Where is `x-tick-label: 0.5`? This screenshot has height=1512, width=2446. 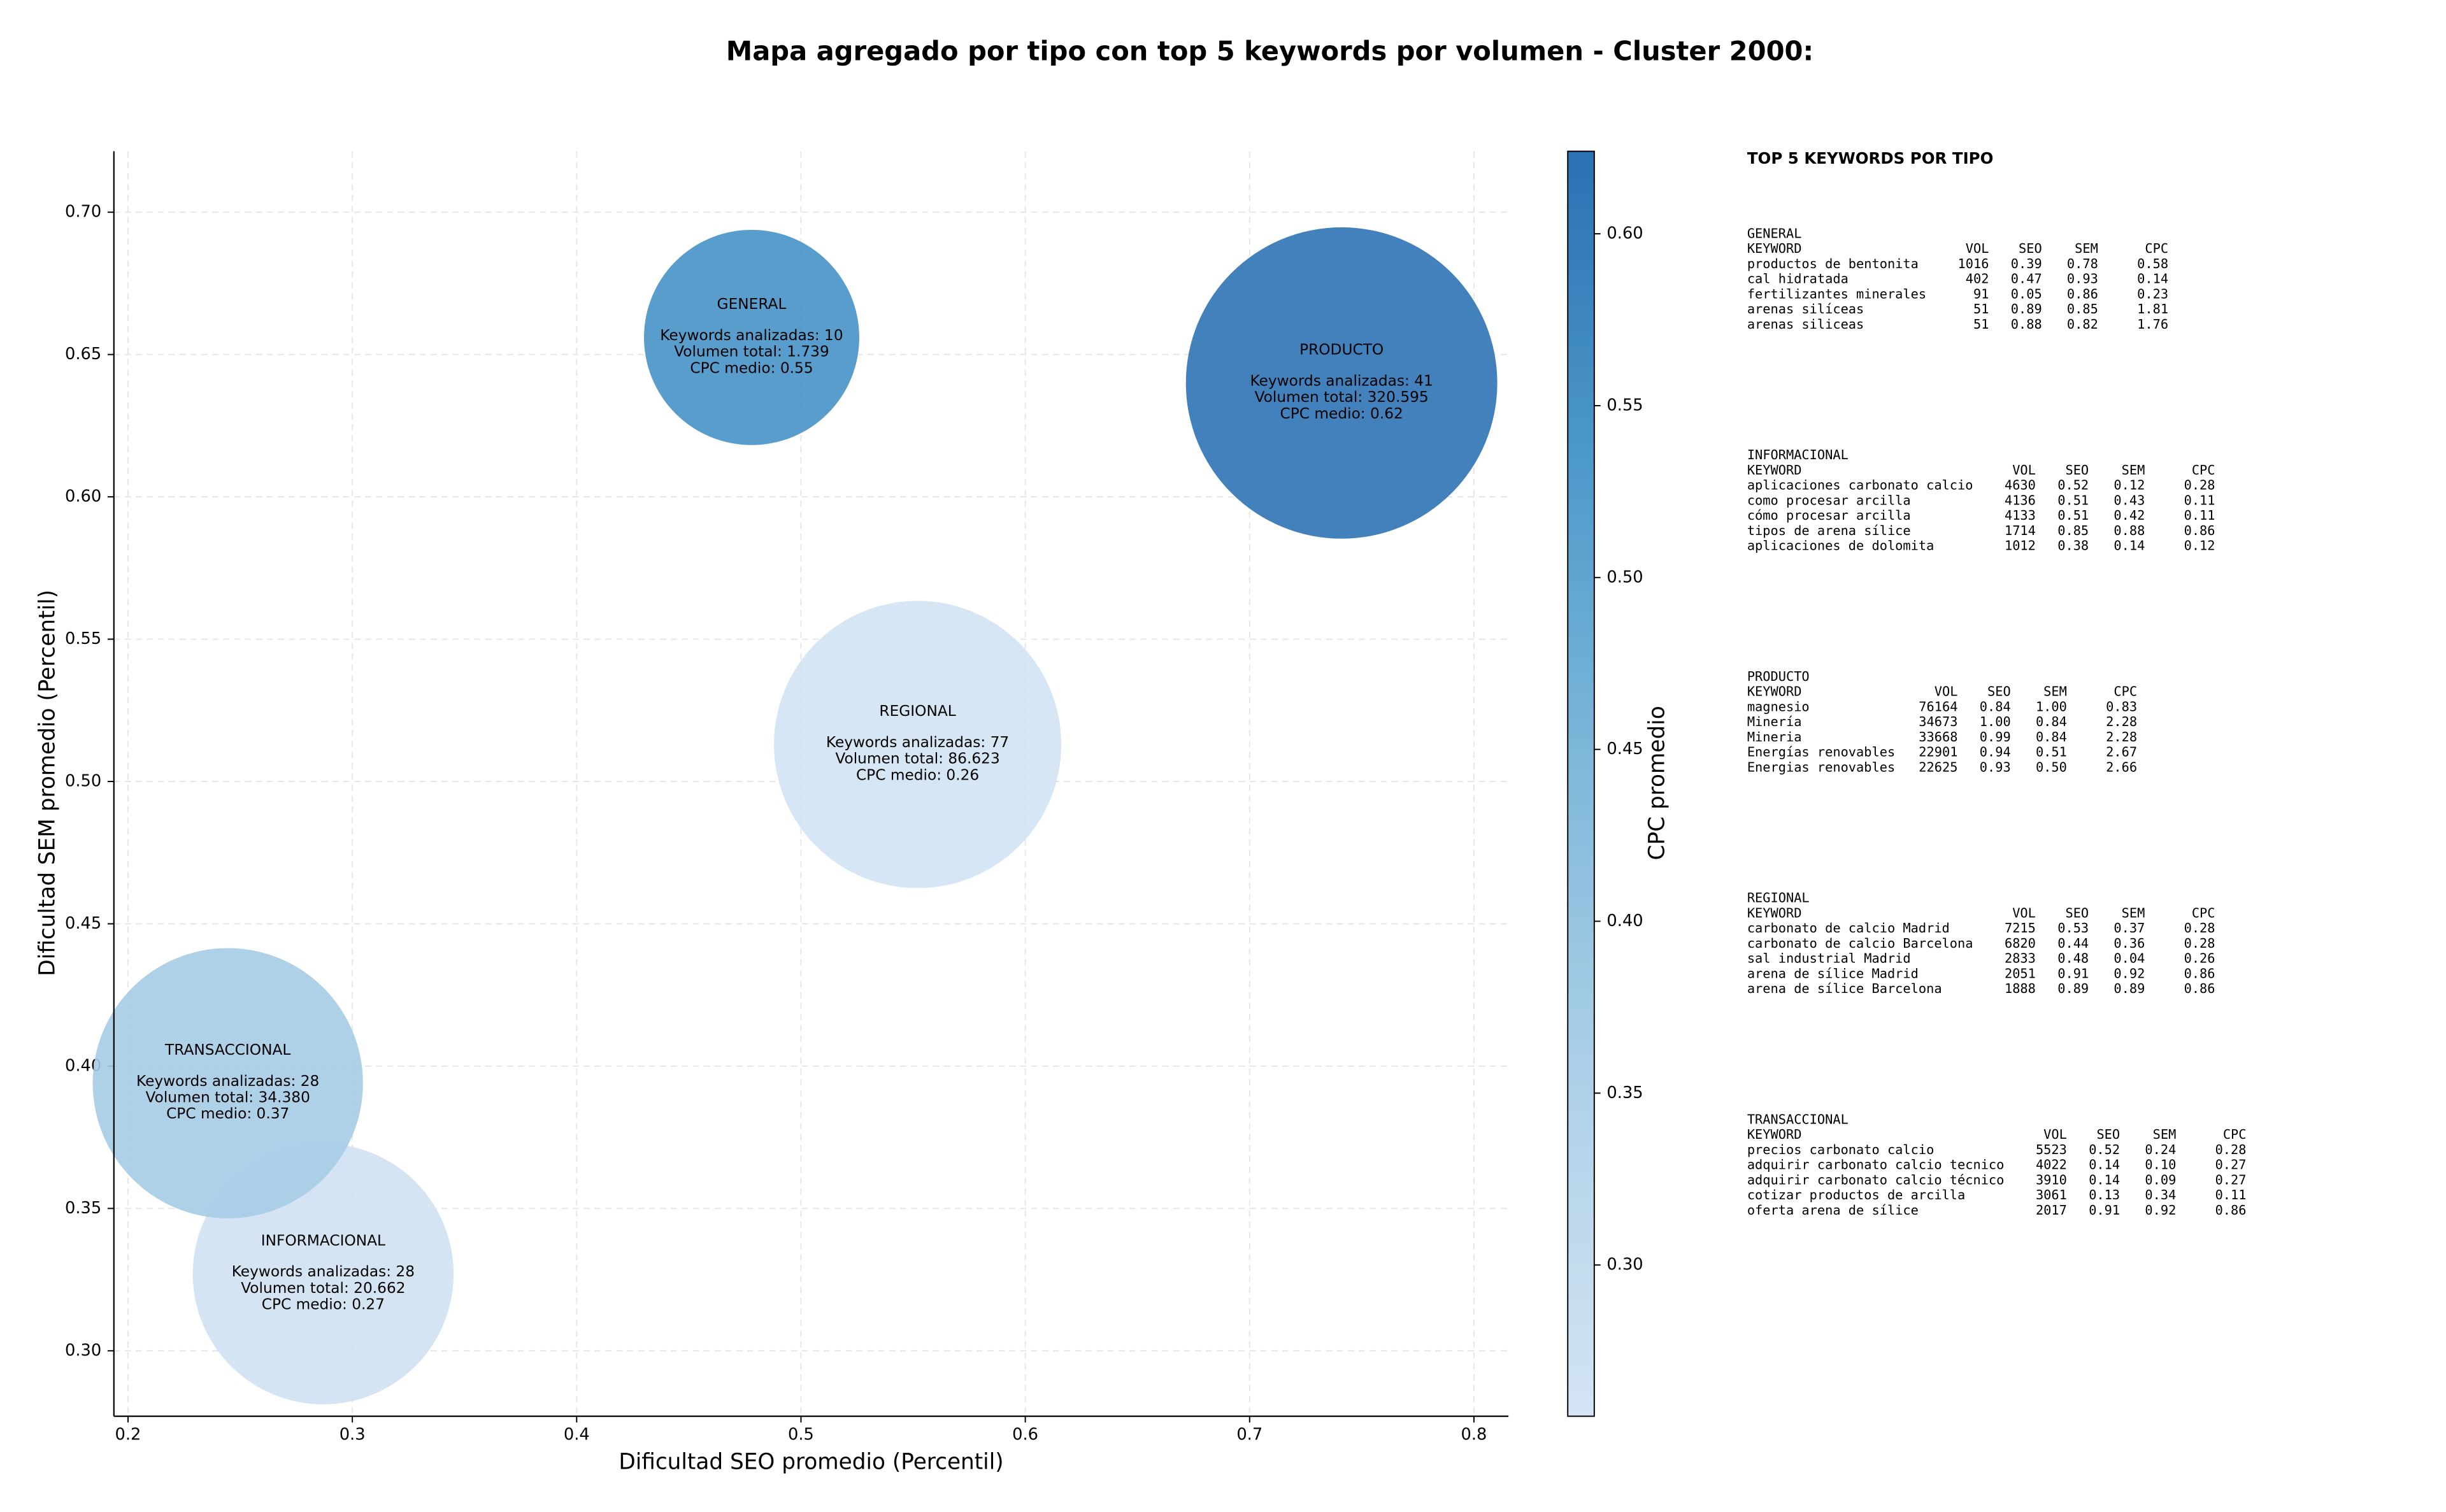 x-tick-label: 0.5 is located at coordinates (801, 1434).